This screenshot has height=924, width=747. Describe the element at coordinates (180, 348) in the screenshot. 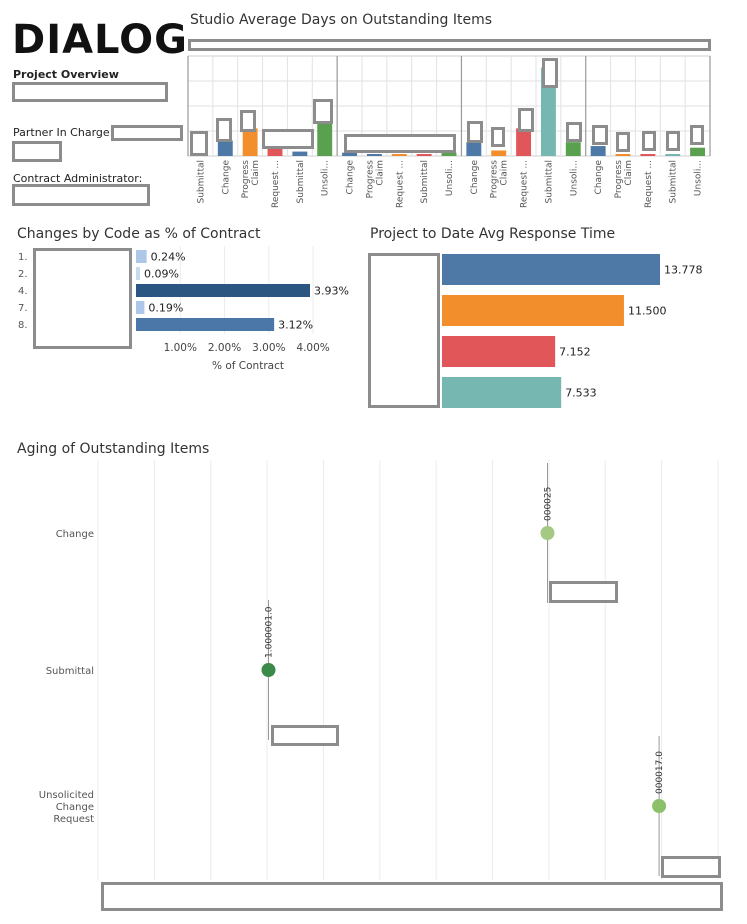

I see `chart2-tick-label: 1.00%` at that location.